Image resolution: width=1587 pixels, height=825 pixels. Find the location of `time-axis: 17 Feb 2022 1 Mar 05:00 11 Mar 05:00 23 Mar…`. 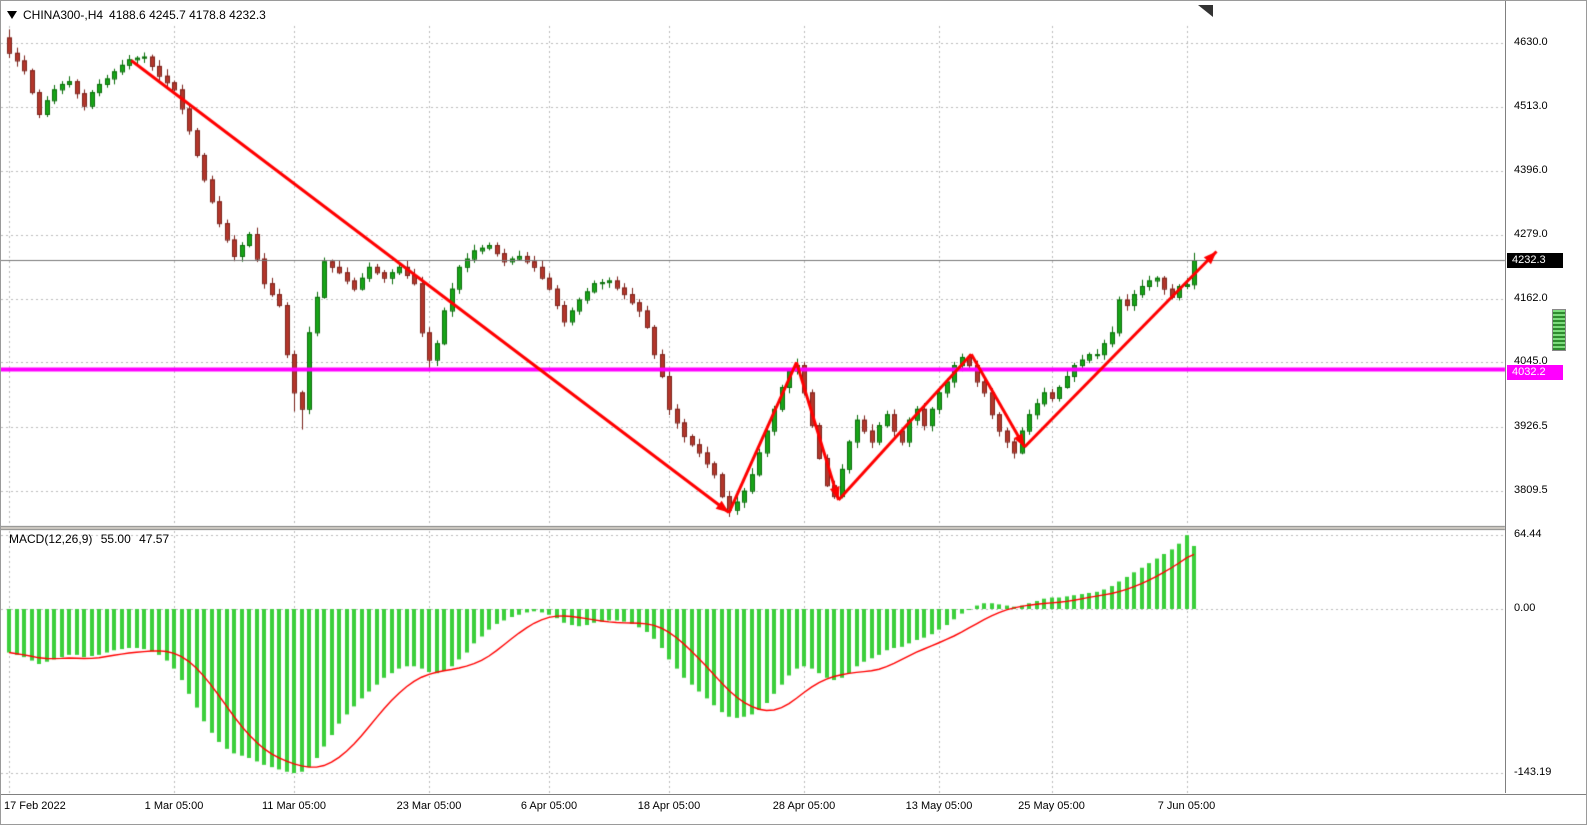

time-axis: 17 Feb 2022 1 Mar 05:00 11 Mar 05:00 23 Mar… is located at coordinates (793, 809).